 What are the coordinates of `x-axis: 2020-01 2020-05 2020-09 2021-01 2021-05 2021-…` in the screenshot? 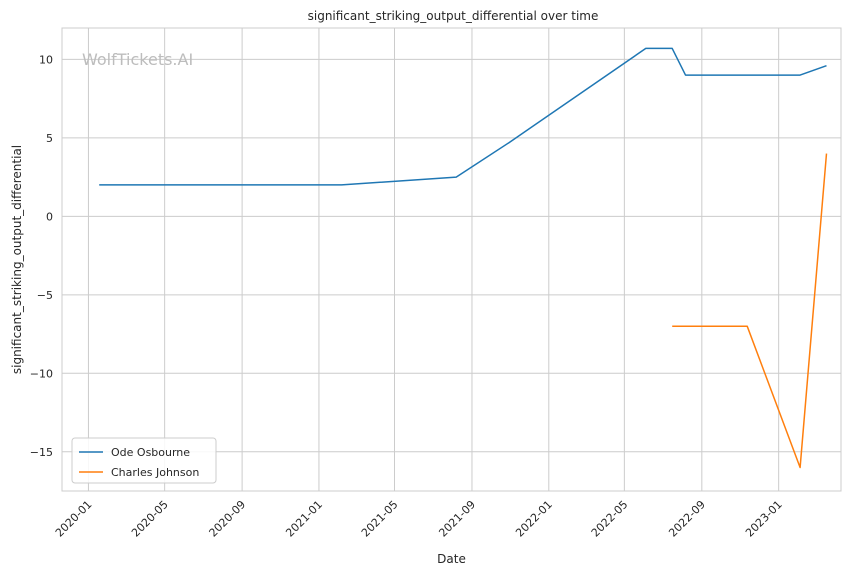 It's located at (419, 519).